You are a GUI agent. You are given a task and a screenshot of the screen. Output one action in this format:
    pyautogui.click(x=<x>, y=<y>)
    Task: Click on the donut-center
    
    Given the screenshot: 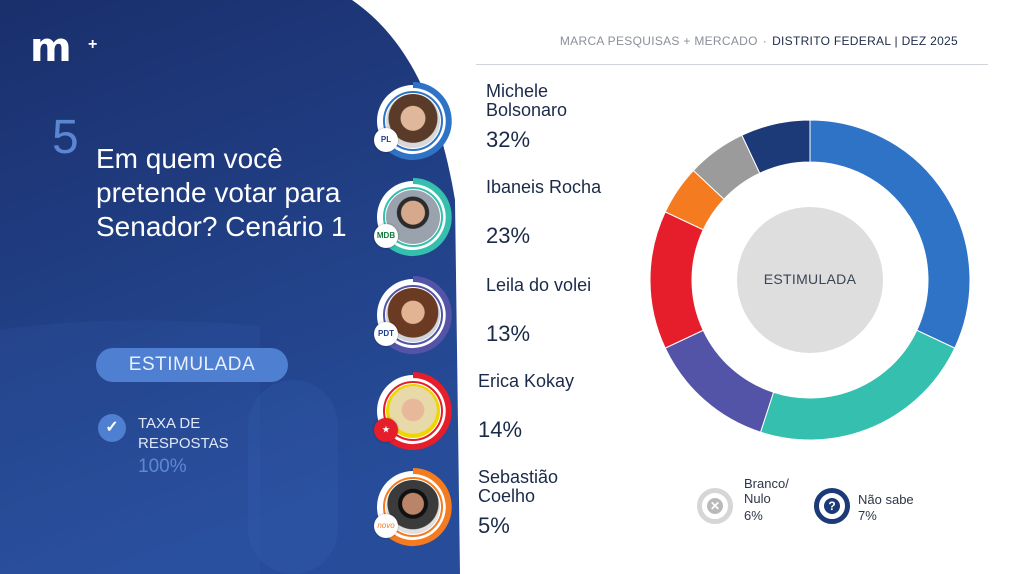 What is the action you would take?
    pyautogui.click(x=810, y=280)
    